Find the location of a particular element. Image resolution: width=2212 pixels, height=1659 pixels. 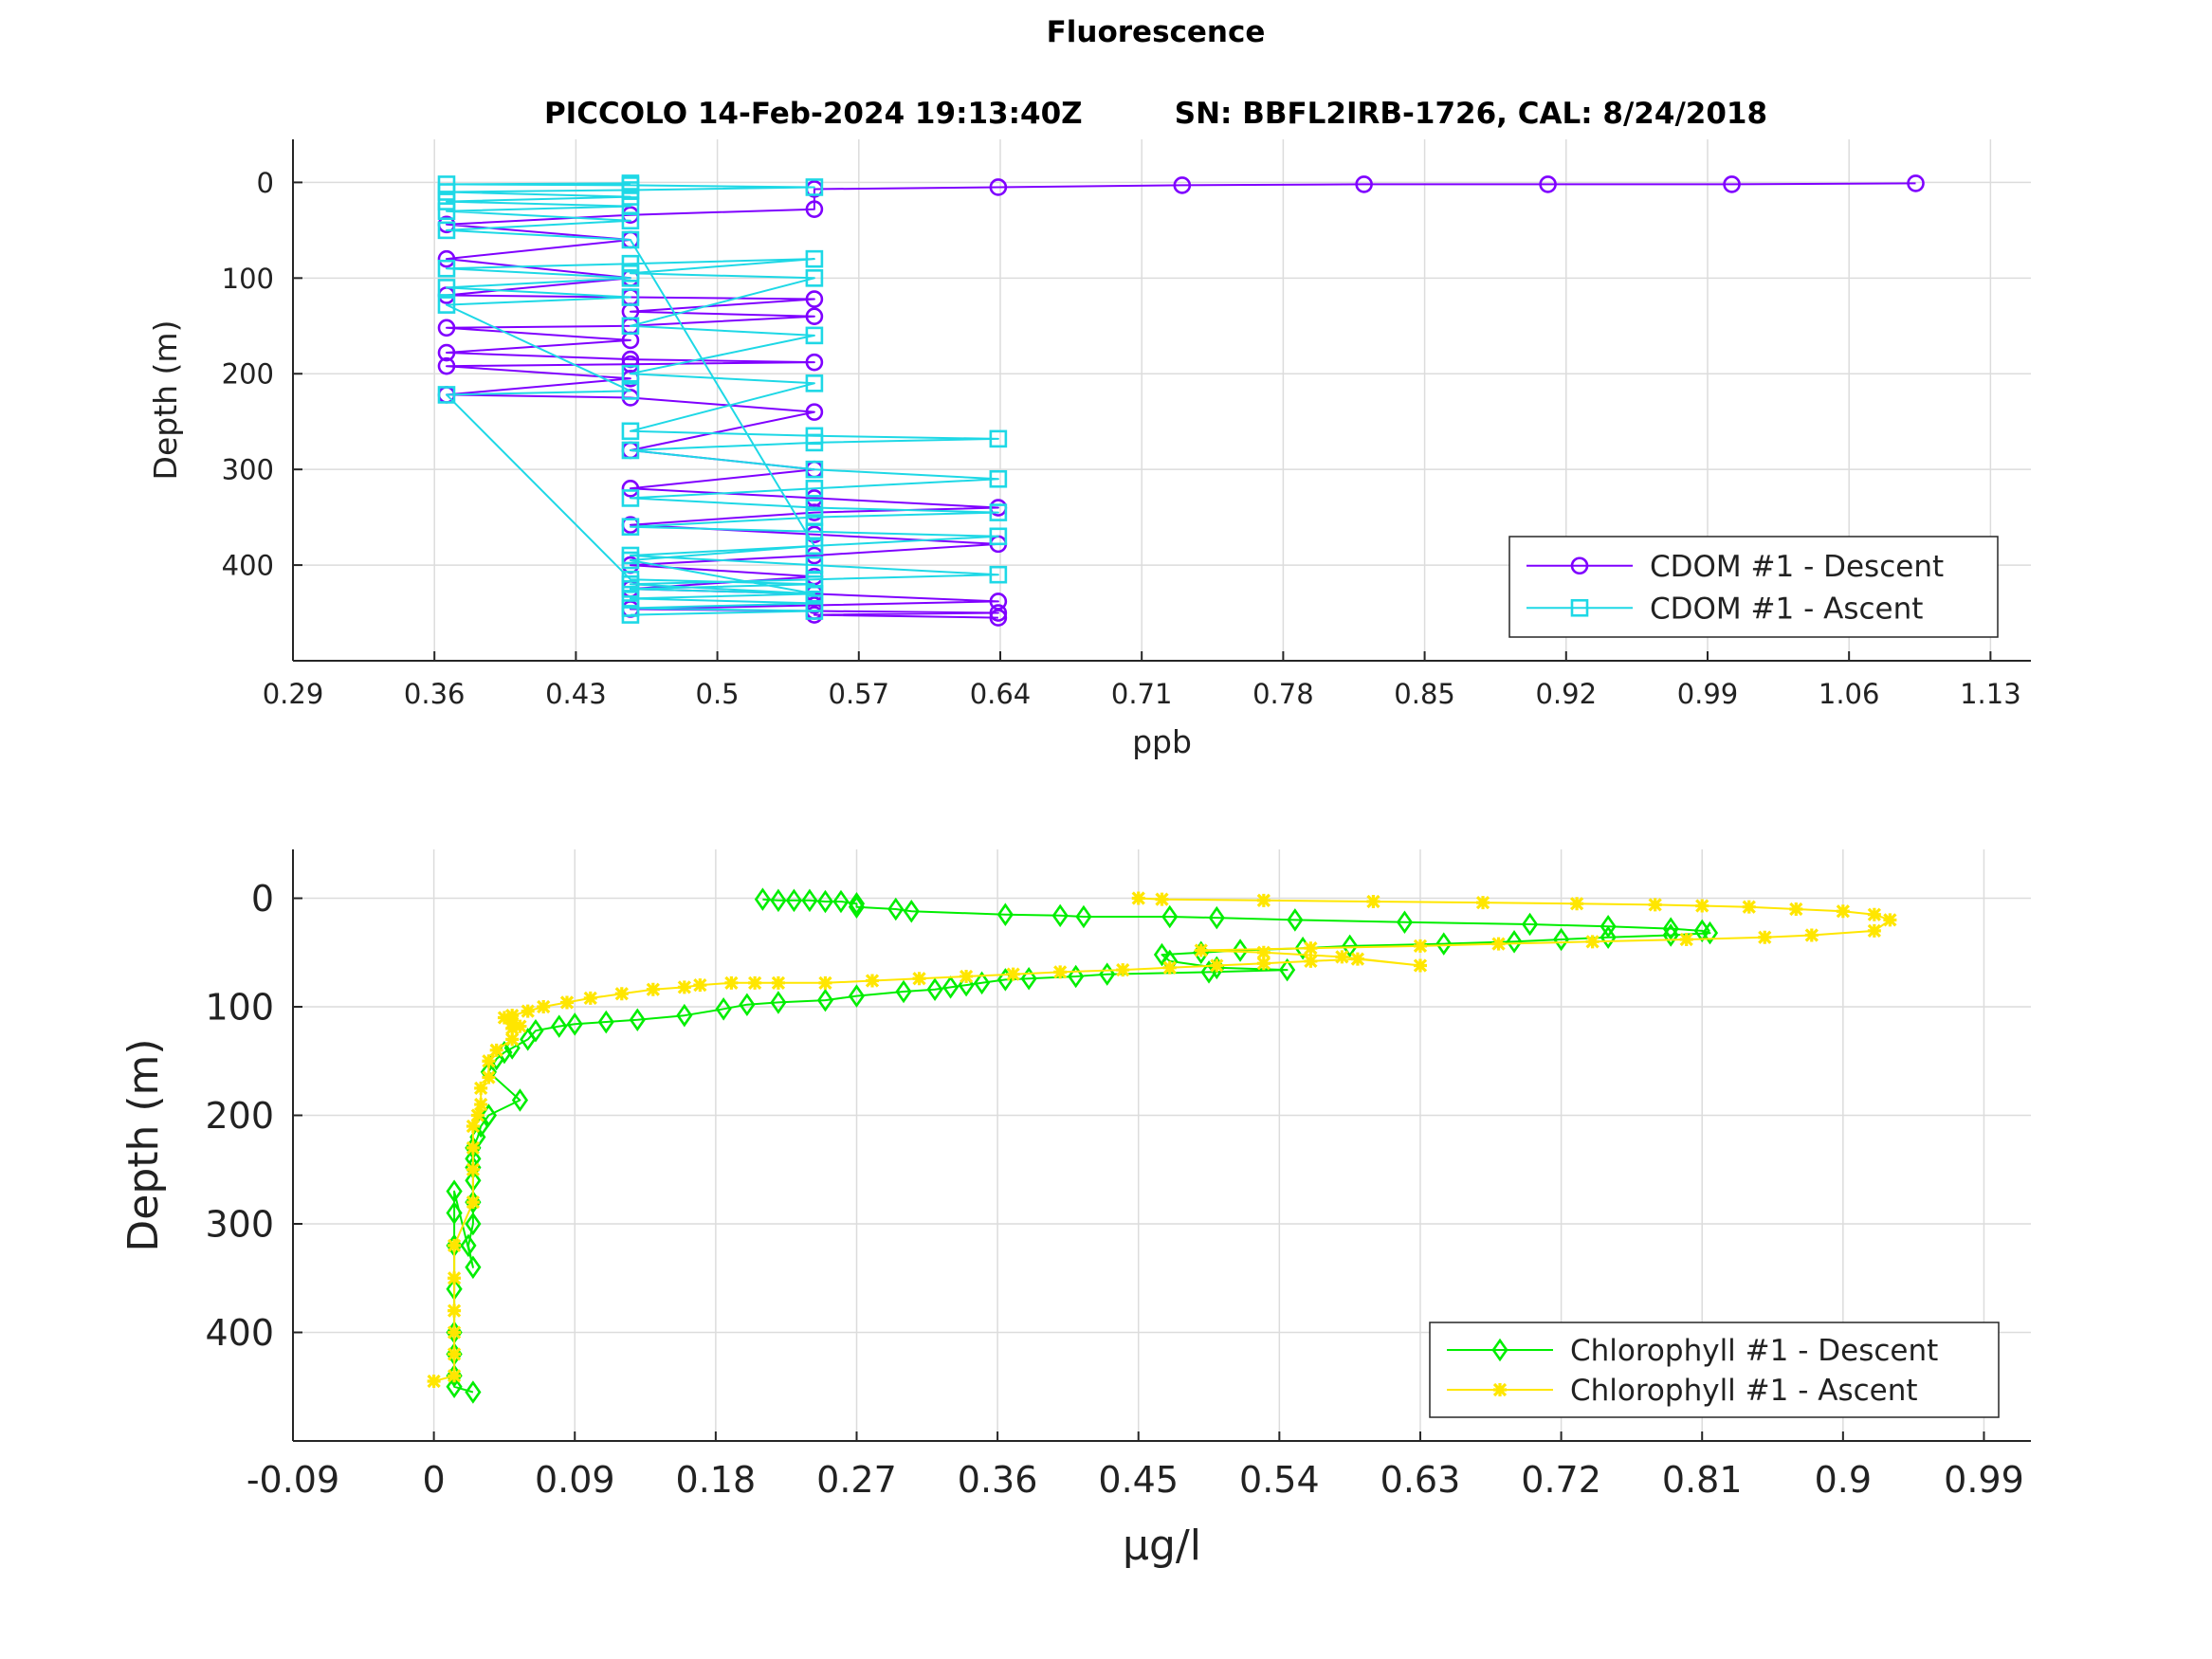

chlorophyll-x-tick-label: -0.09 is located at coordinates (293, 1480).